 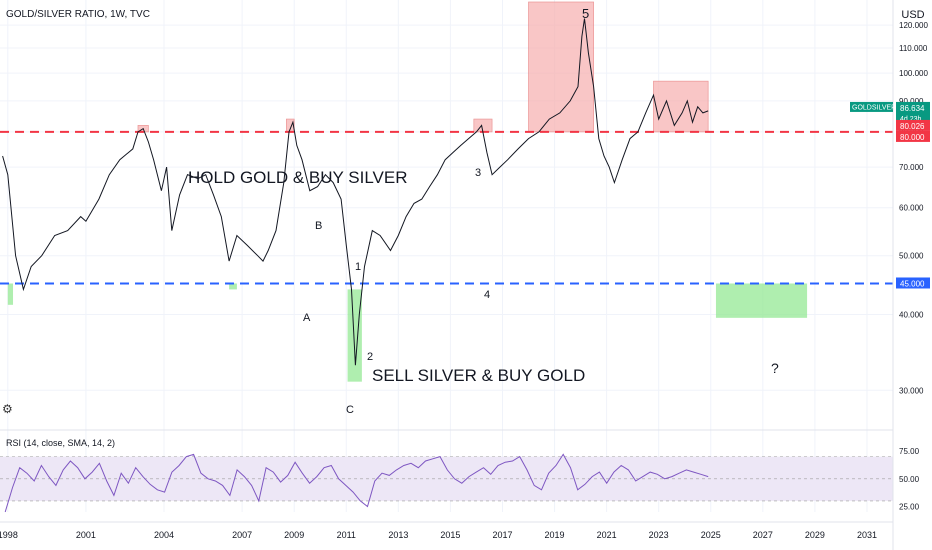 What do you see at coordinates (761, 300) in the screenshot?
I see `box-future-zone` at bounding box center [761, 300].